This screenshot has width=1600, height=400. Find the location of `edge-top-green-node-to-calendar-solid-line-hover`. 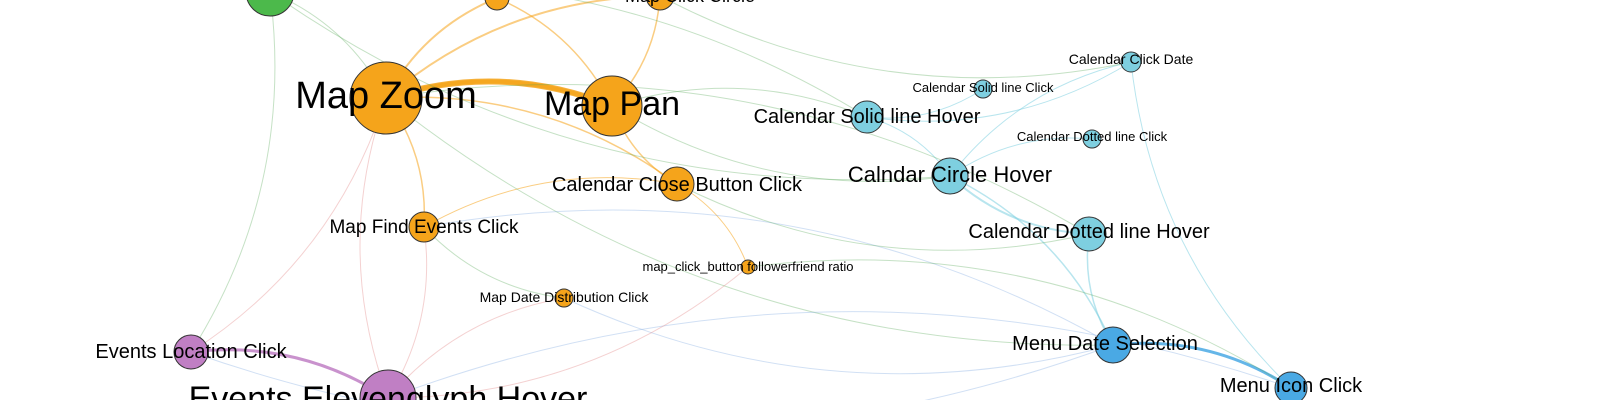

edge-top-green-node-to-calendar-solid-line-hover is located at coordinates (720, 59).